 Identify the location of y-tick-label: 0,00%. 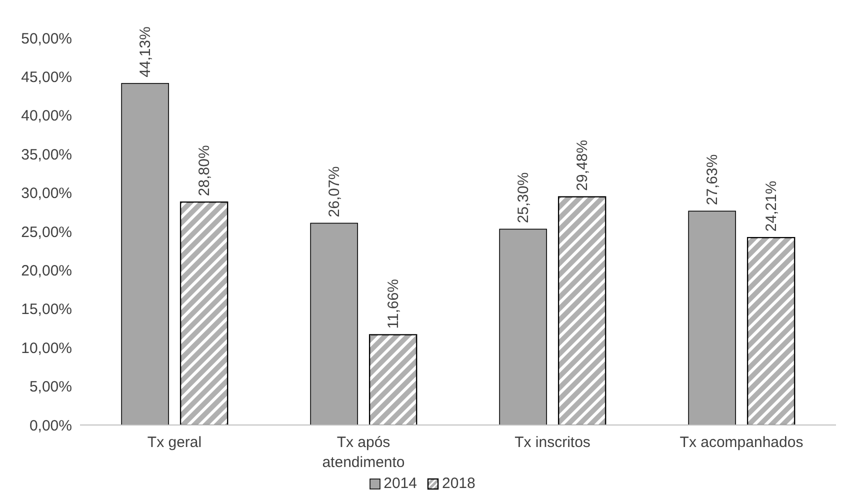
(50, 425).